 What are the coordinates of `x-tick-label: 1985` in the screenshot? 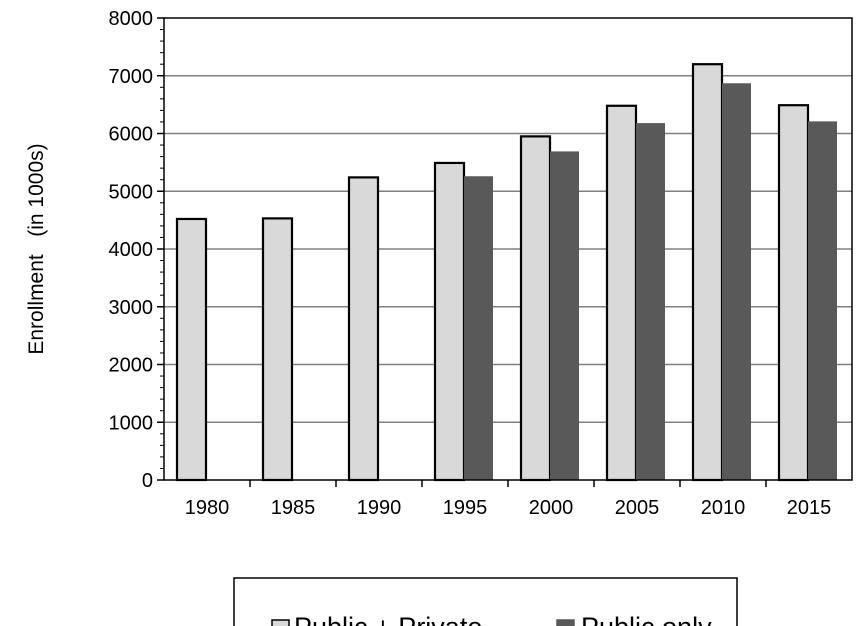 It's located at (293, 508).